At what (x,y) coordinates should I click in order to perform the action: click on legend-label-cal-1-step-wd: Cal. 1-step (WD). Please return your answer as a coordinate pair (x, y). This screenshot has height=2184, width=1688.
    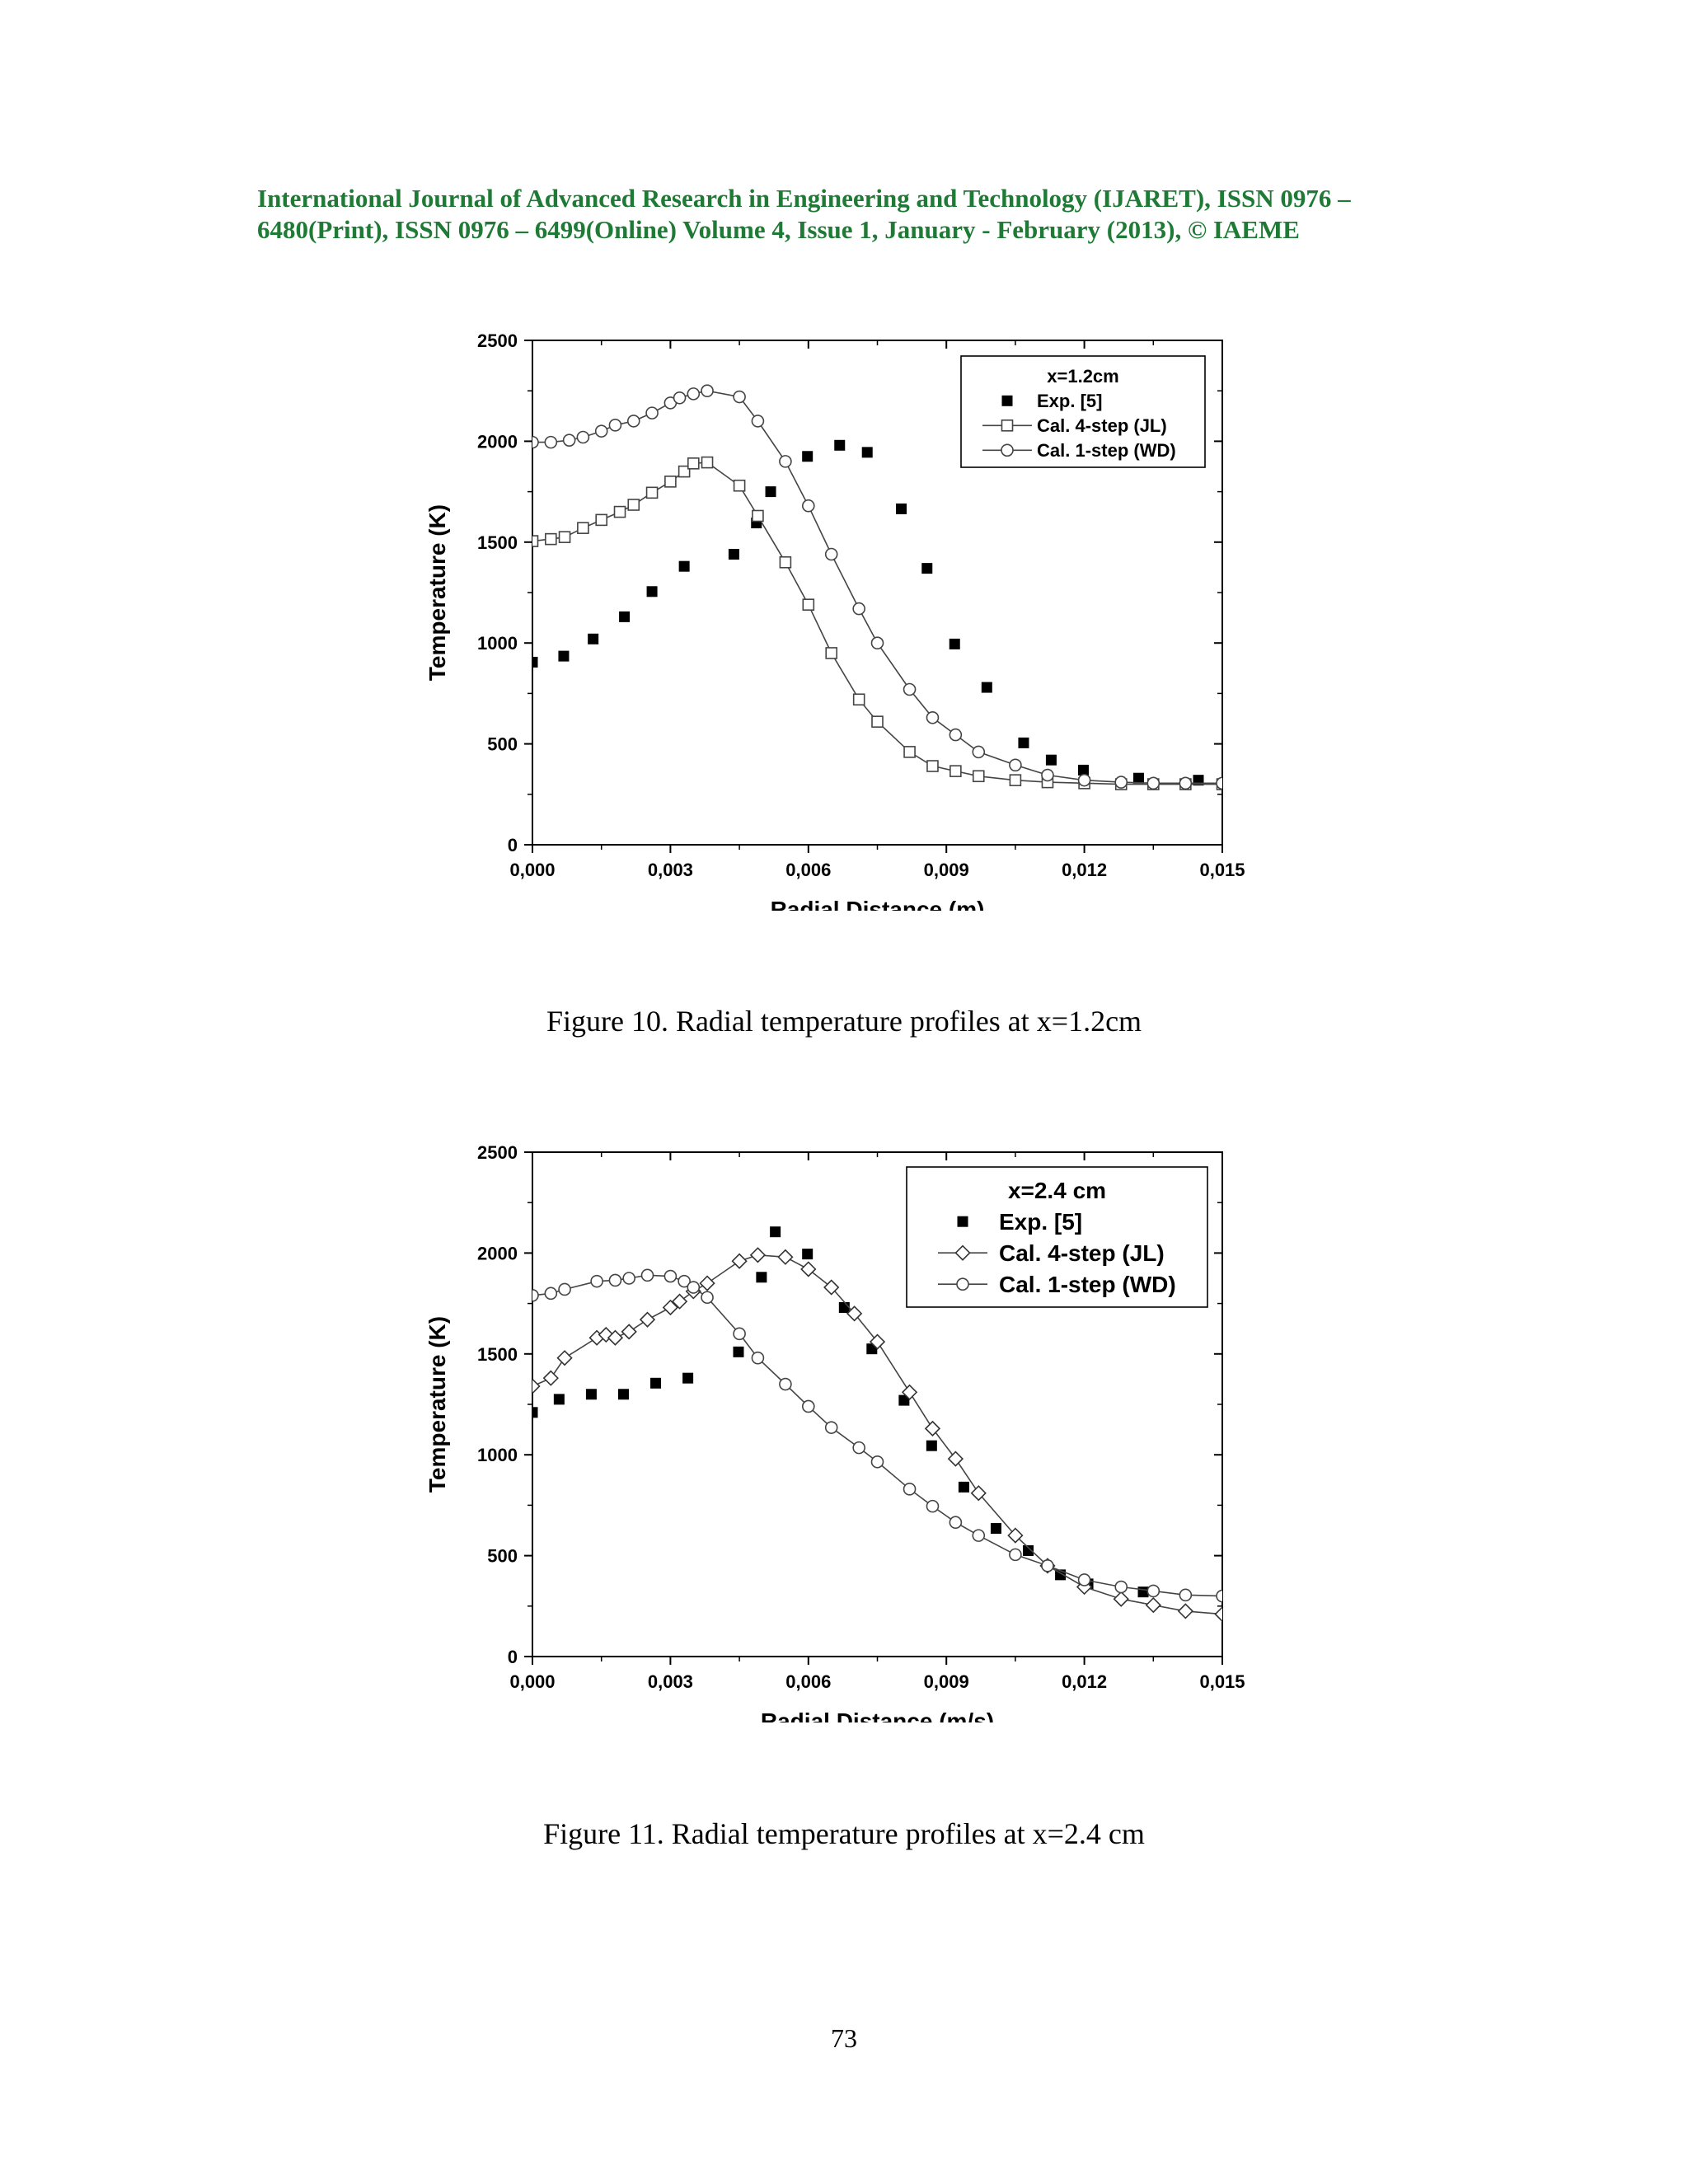
    Looking at the image, I should click on (1106, 450).